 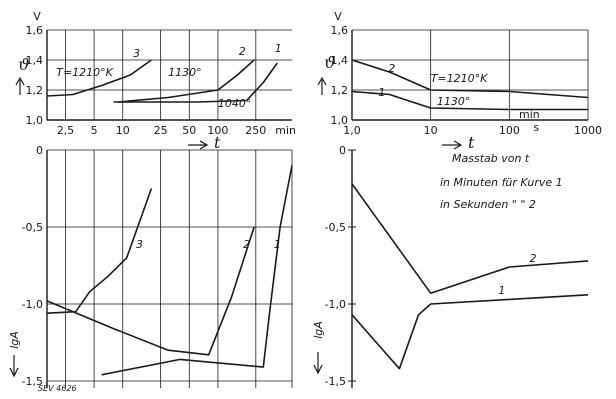 I want to click on y-axis-label-bottom-left: lgA, so click(x=14, y=340).